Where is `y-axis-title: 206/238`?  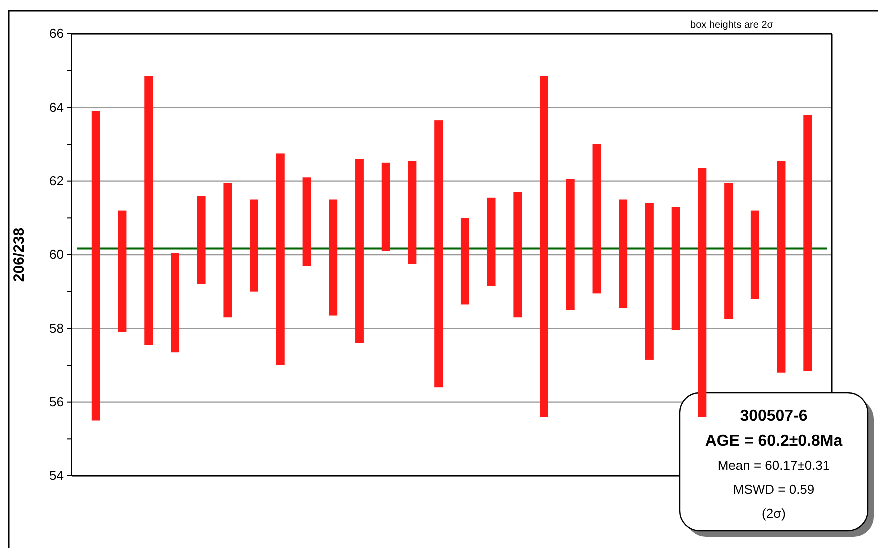
y-axis-title: 206/238 is located at coordinates (19, 255).